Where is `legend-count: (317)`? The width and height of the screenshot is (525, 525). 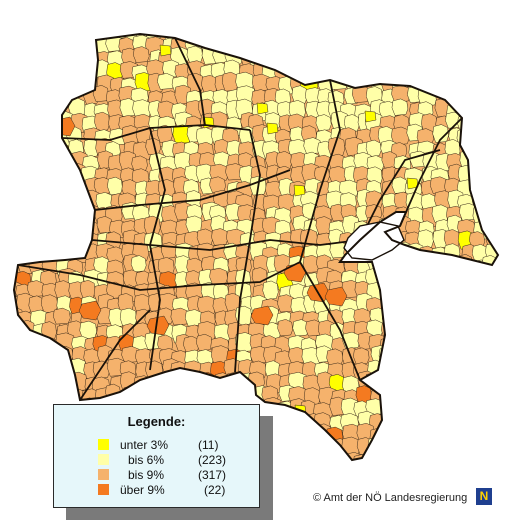 legend-count: (317) is located at coordinates (212, 475).